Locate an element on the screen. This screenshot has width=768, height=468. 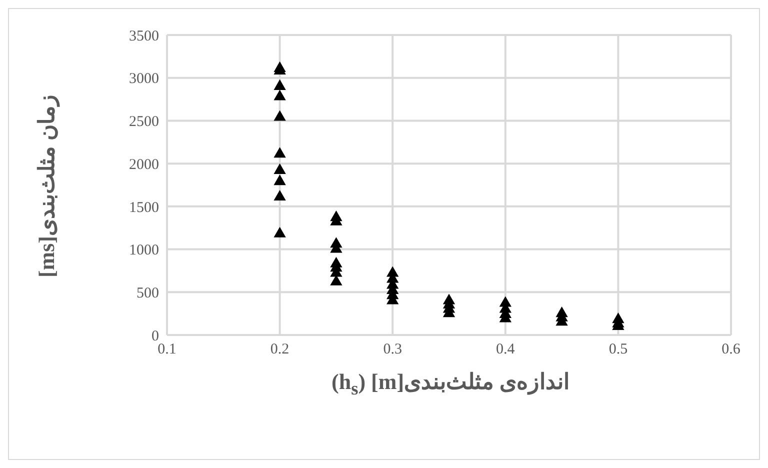
y-tick-label: 0 is located at coordinates (155, 336).